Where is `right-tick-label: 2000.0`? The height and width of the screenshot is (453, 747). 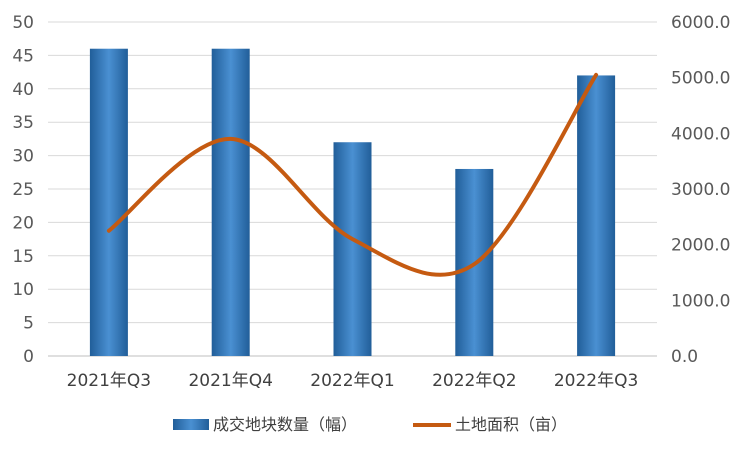
right-tick-label: 2000.0 is located at coordinates (700, 246).